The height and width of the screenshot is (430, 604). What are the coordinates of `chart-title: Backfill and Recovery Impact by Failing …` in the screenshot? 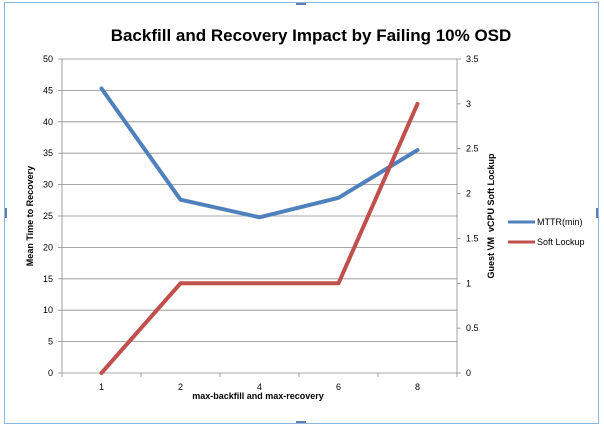 It's located at (311, 35).